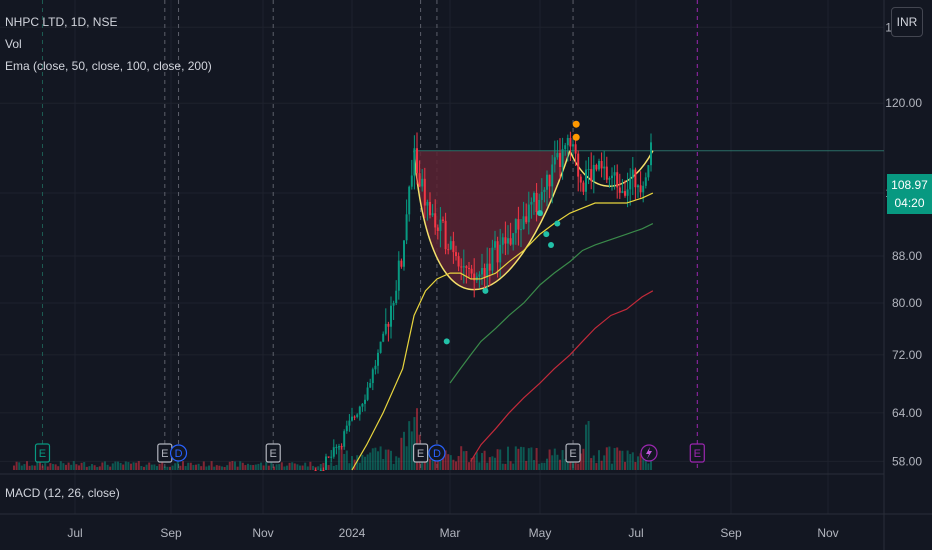 The image size is (932, 550). Describe the element at coordinates (61, 22) in the screenshot. I see `symbol-legend: NHPC LTD, 1D, NSE` at that location.